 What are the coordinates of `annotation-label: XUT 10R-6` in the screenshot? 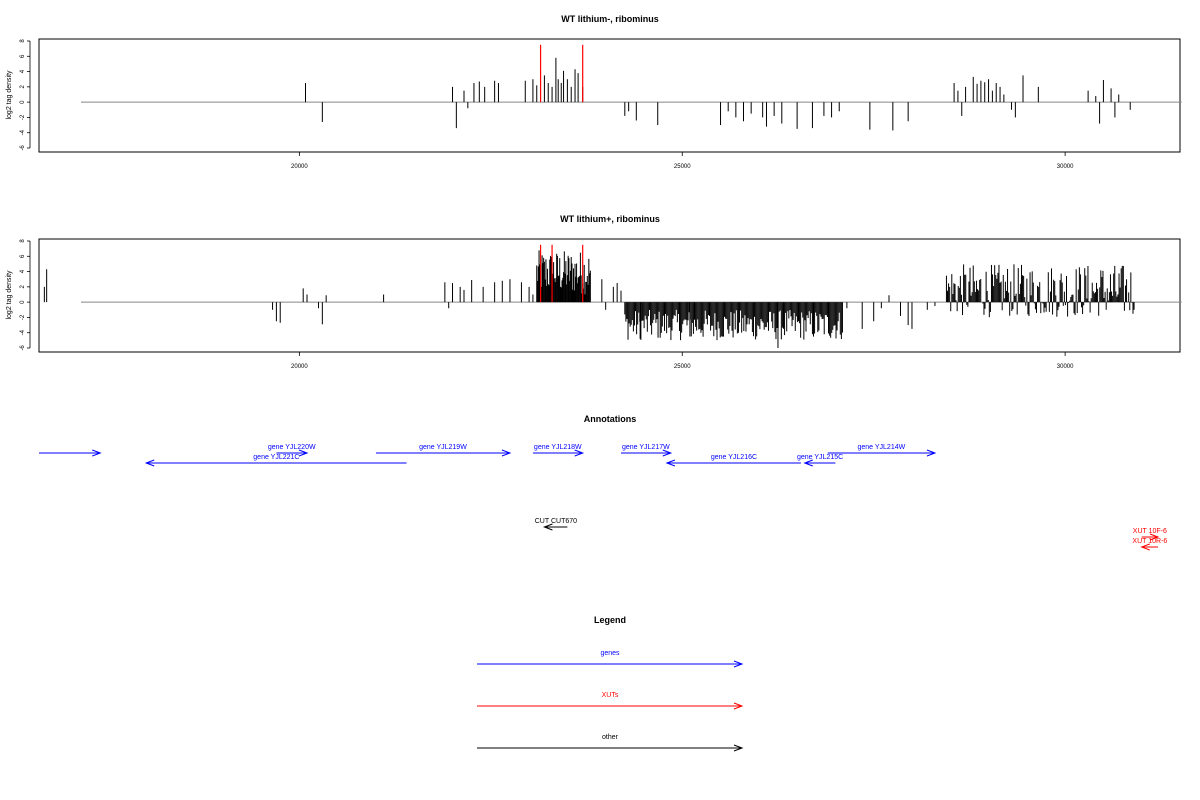 It's located at (1149, 541).